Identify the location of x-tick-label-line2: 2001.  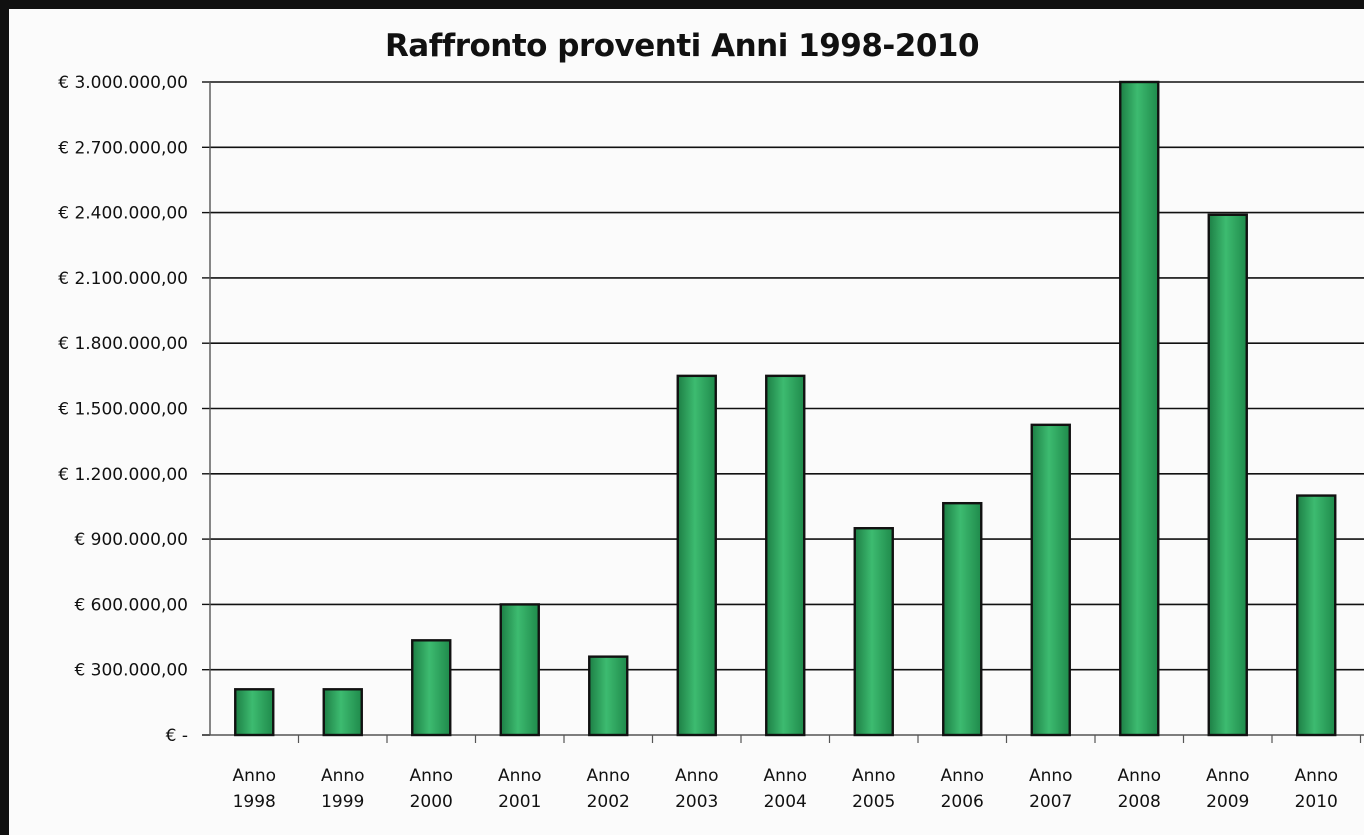
(519, 802).